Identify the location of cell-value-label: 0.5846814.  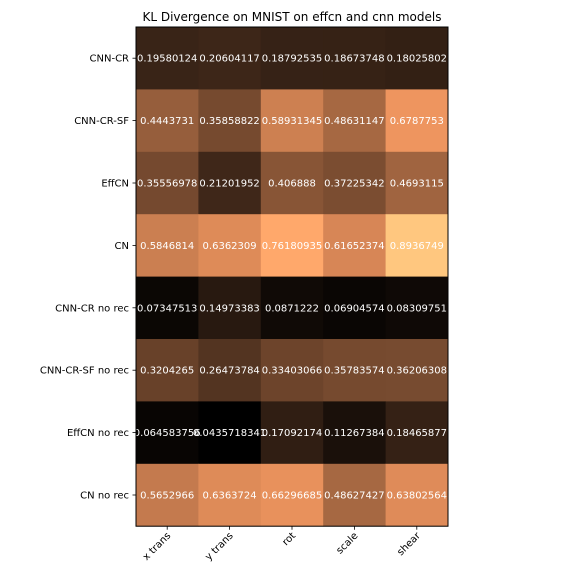
(167, 246).